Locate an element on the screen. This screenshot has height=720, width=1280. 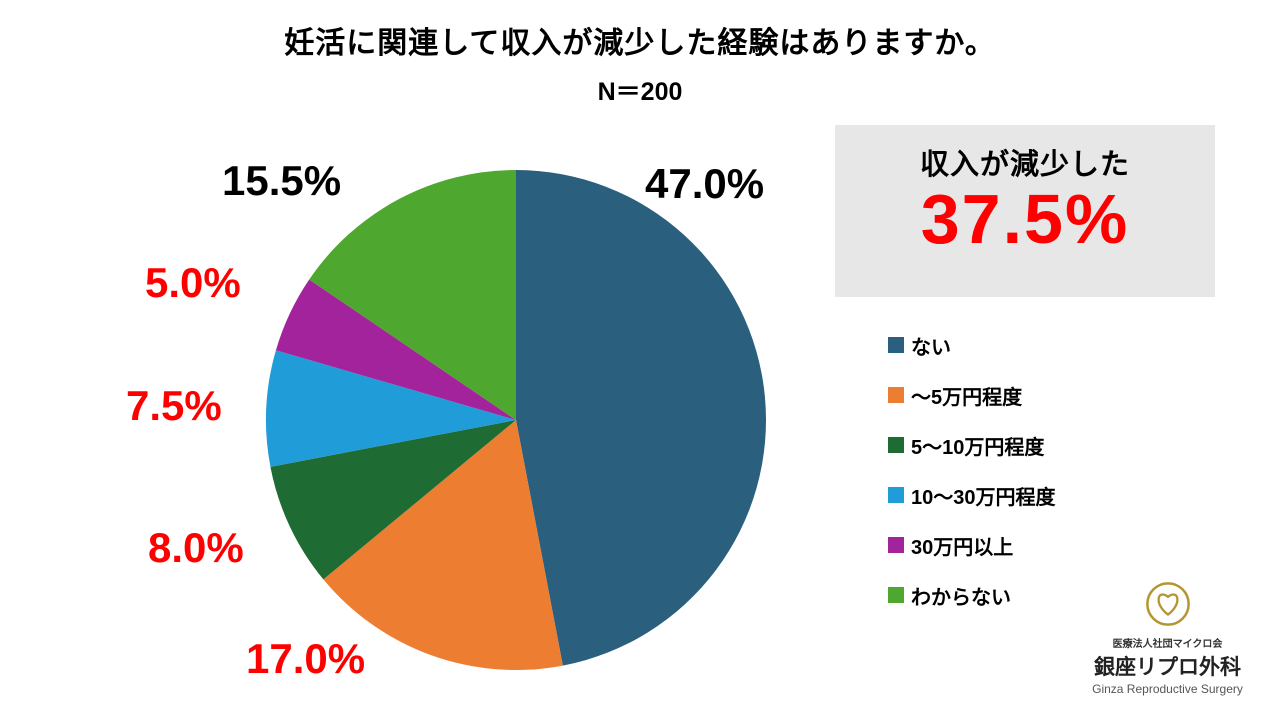
legend-label: ない is located at coordinates (931, 347).